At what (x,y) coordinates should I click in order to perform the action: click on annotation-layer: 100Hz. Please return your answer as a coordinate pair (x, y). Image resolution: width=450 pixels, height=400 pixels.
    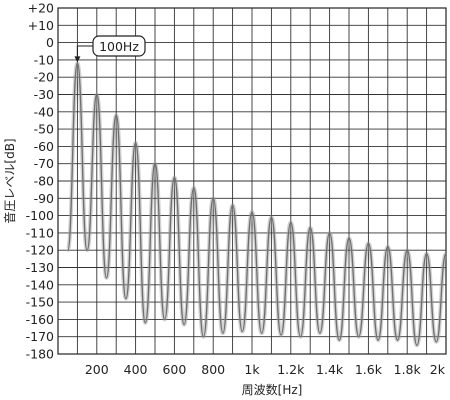
    Looking at the image, I should click on (110, 49).